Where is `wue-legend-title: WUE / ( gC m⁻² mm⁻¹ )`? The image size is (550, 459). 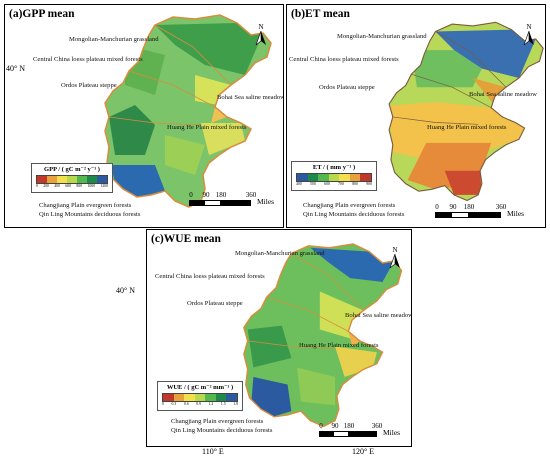 wue-legend-title: WUE / ( gC m⁻² mm⁻¹ ) is located at coordinates (200, 387).